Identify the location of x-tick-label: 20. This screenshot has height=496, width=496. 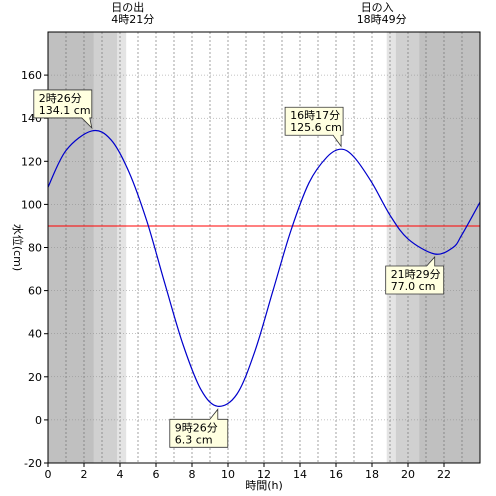
(408, 474).